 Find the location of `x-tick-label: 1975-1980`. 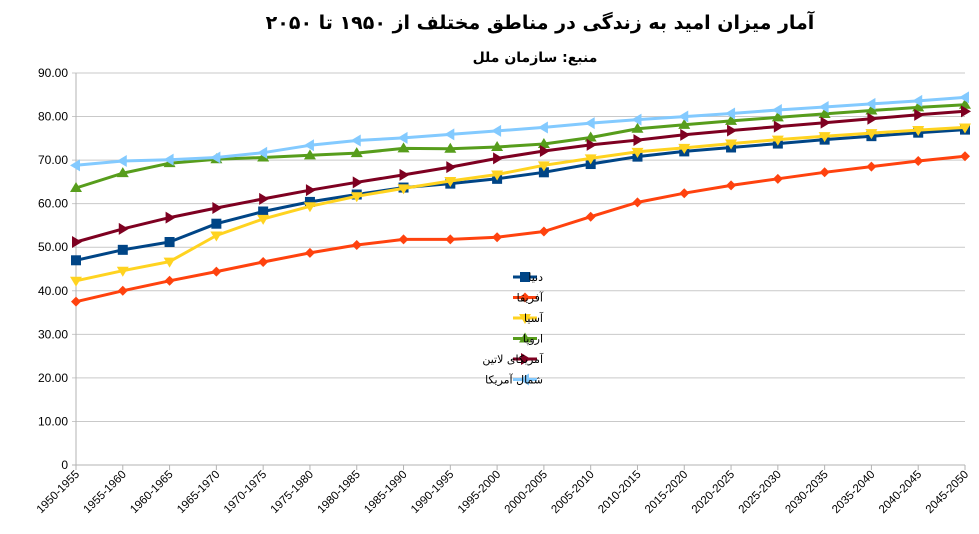

x-tick-label: 1975-1980 is located at coordinates (292, 492).